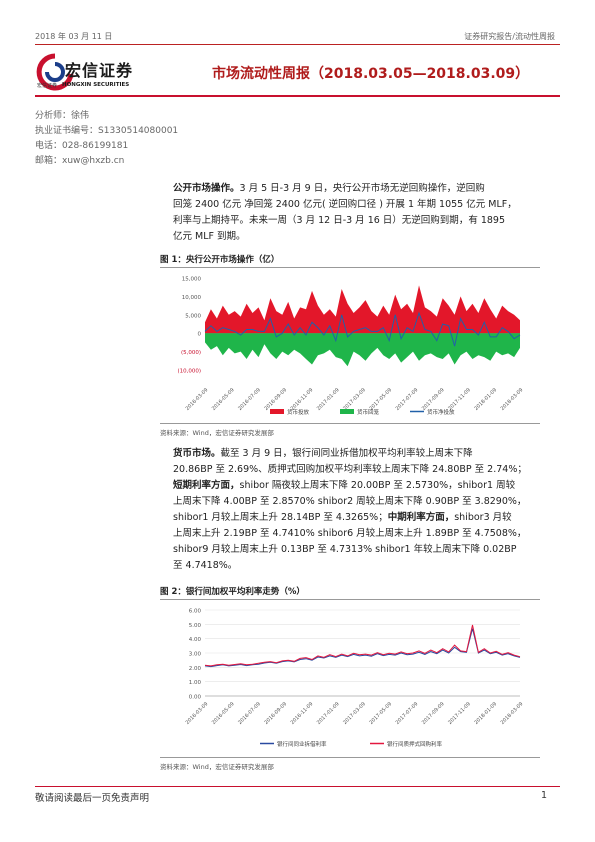 Image resolution: width=595 pixels, height=842 pixels. I want to click on para1-line1-text: 3 月 5 日-3 月 9 日，央行公开市场无逆回购操作，逆回购, so click(362, 188).